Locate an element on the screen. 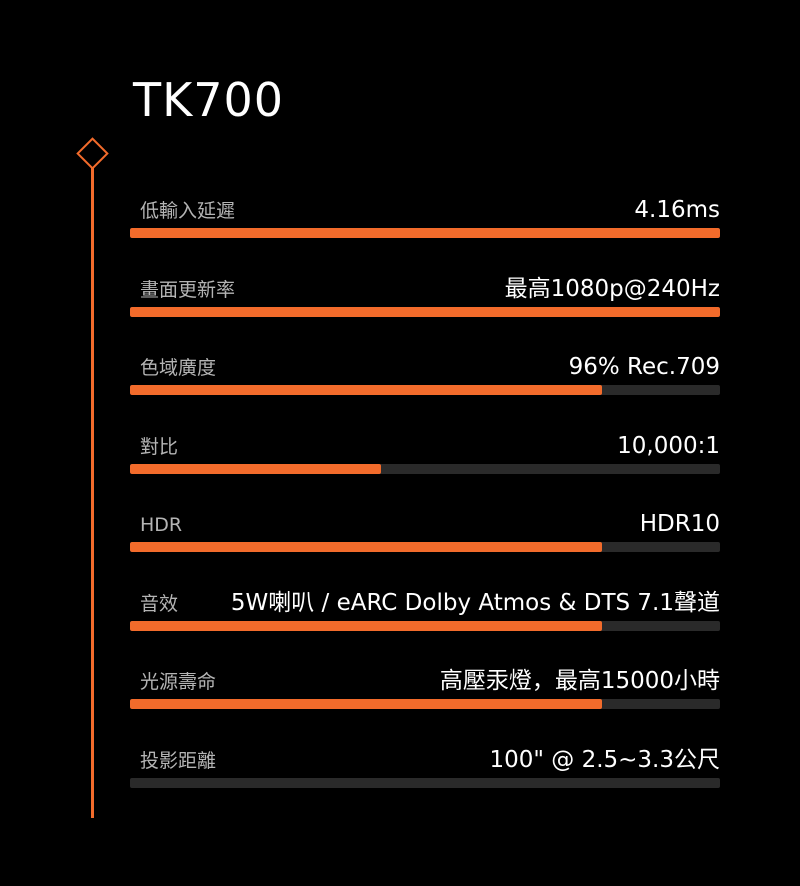  timeline-line is located at coordinates (92, 493).